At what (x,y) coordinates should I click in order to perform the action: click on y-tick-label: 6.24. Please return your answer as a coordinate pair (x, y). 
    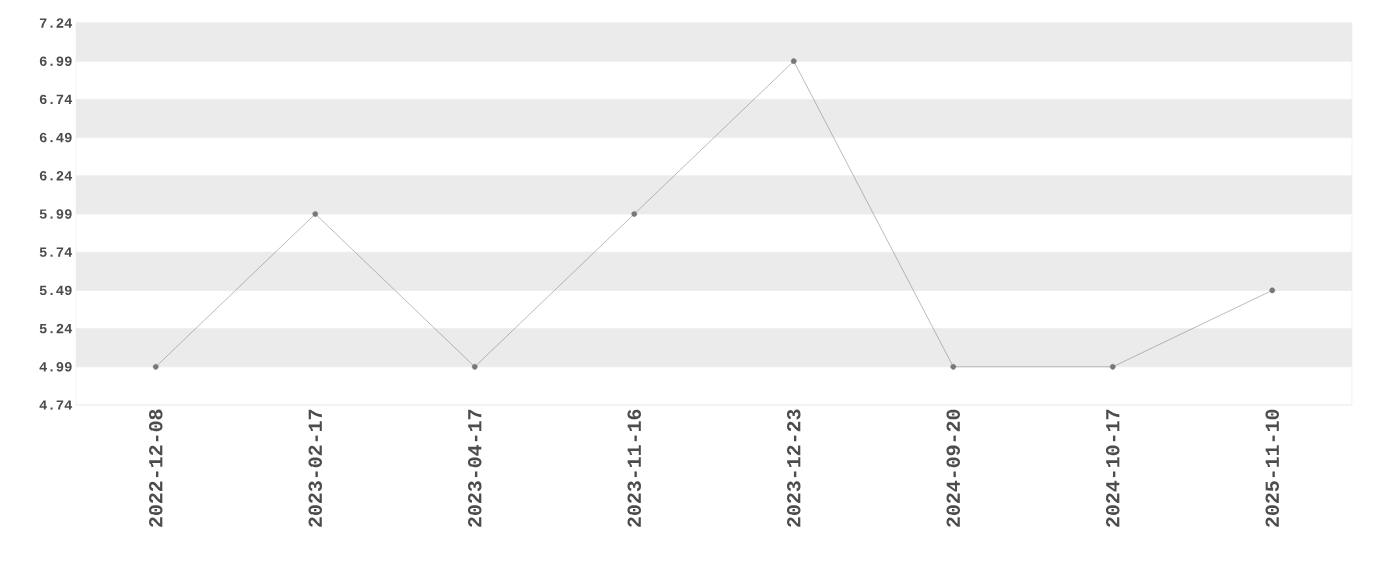
    Looking at the image, I should click on (56, 176).